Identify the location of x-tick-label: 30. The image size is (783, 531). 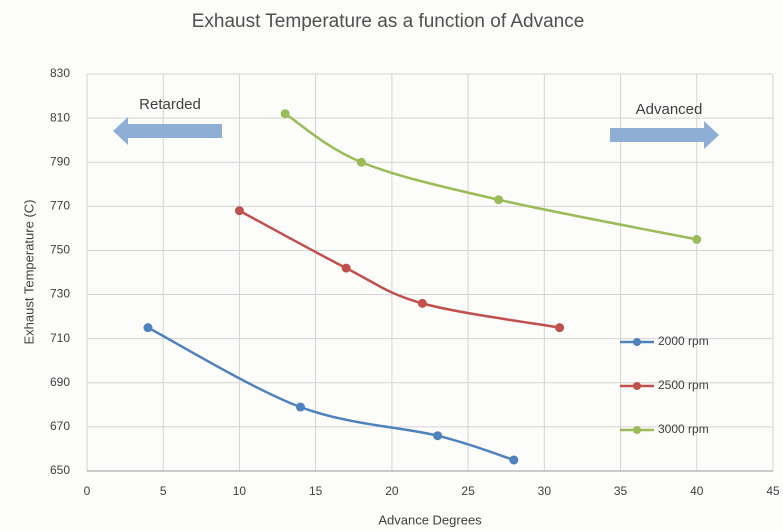
(545, 491).